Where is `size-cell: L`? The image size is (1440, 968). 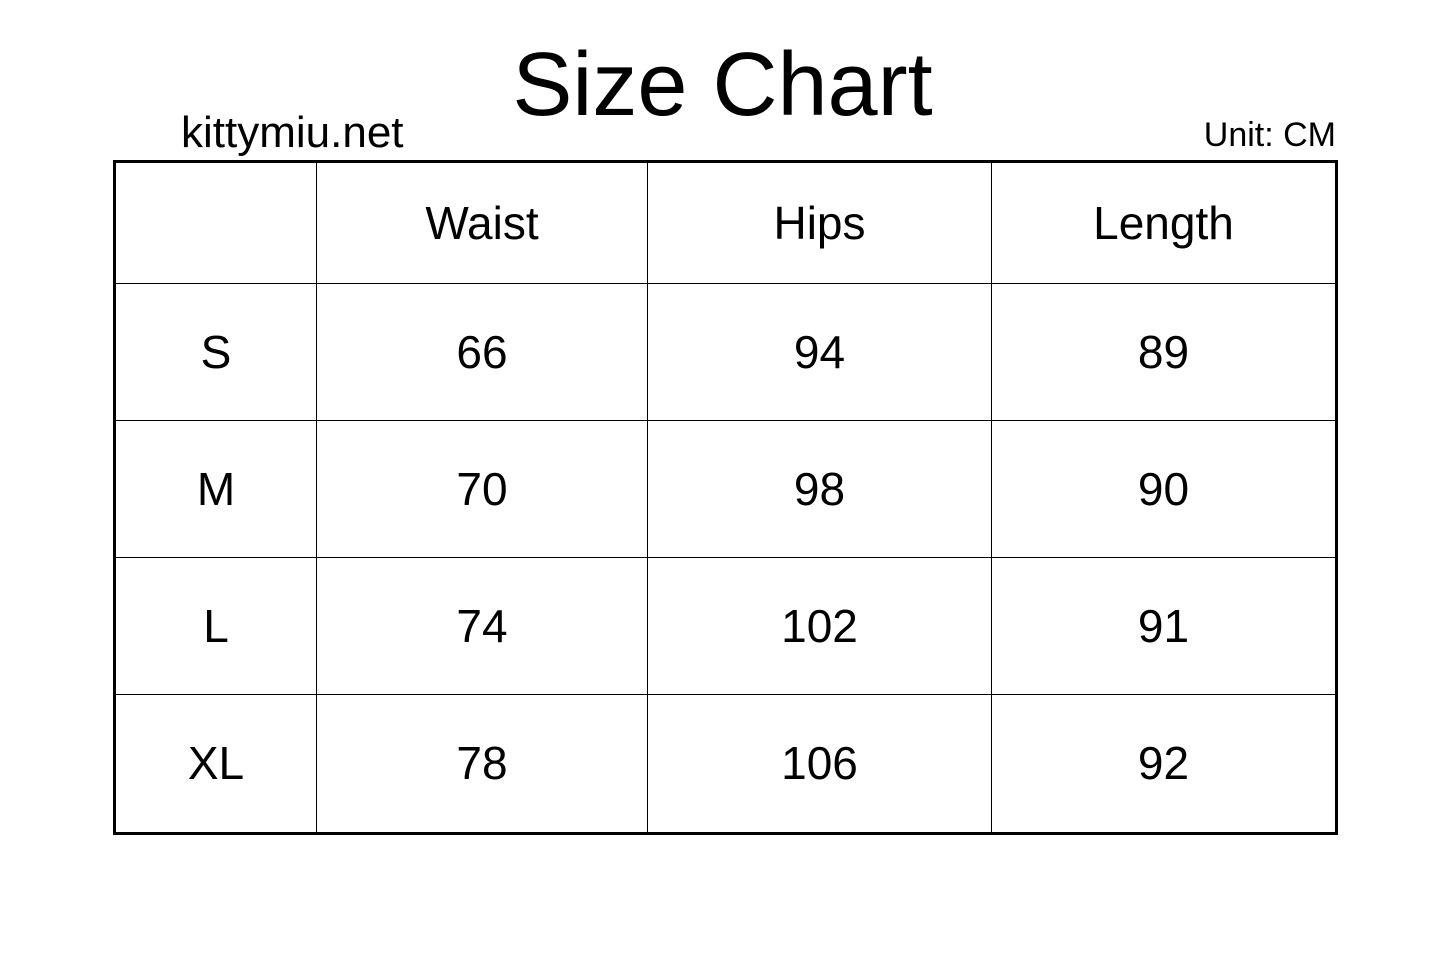 size-cell: L is located at coordinates (215, 625).